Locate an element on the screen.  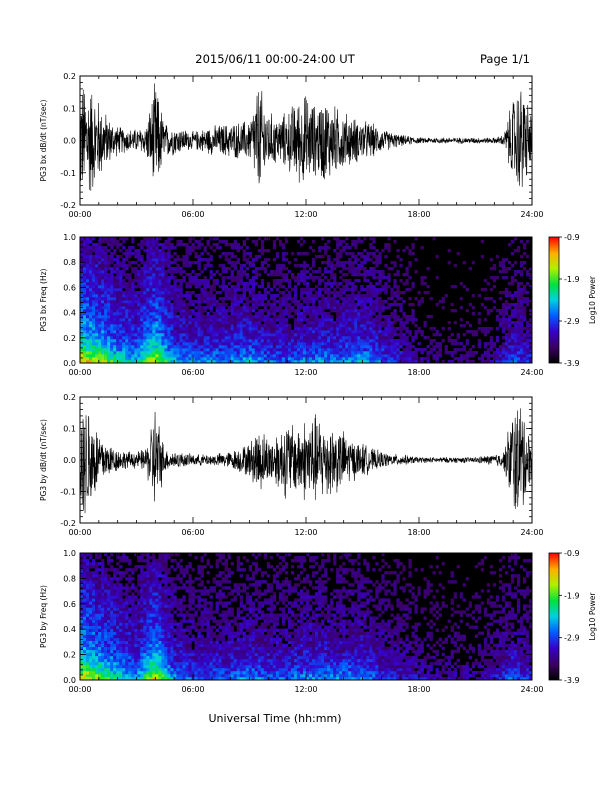
panel-1-y-tick-label: 0.8 is located at coordinates (69, 262).